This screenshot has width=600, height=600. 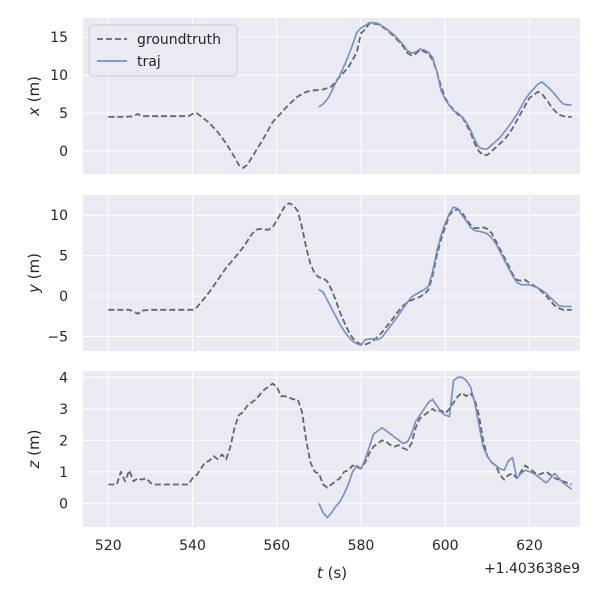 I want to click on x-axis-label: t (s), so click(x=332, y=573).